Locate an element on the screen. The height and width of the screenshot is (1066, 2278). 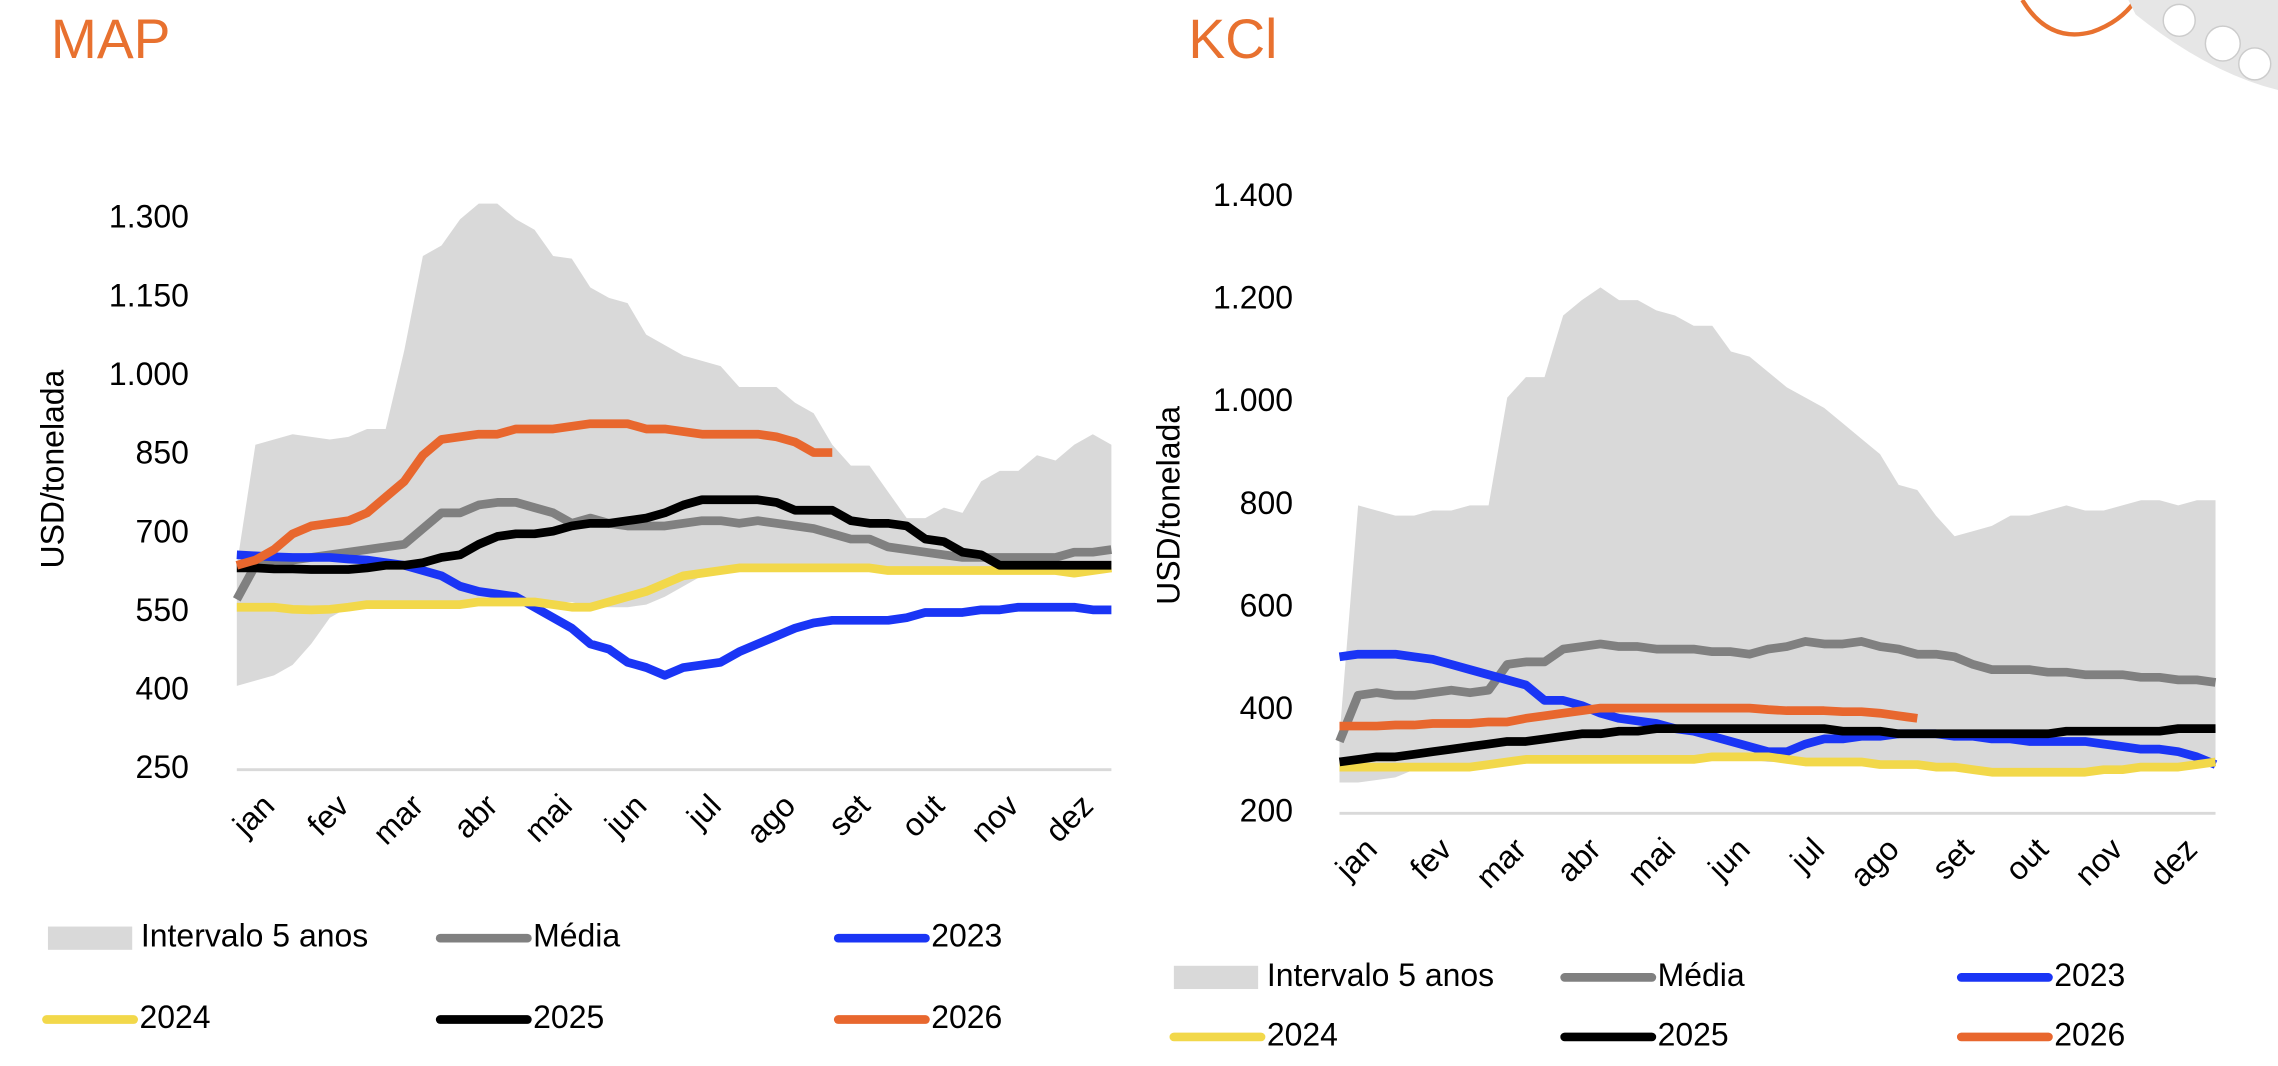
y-tick-label: 600 is located at coordinates (1266, 605).